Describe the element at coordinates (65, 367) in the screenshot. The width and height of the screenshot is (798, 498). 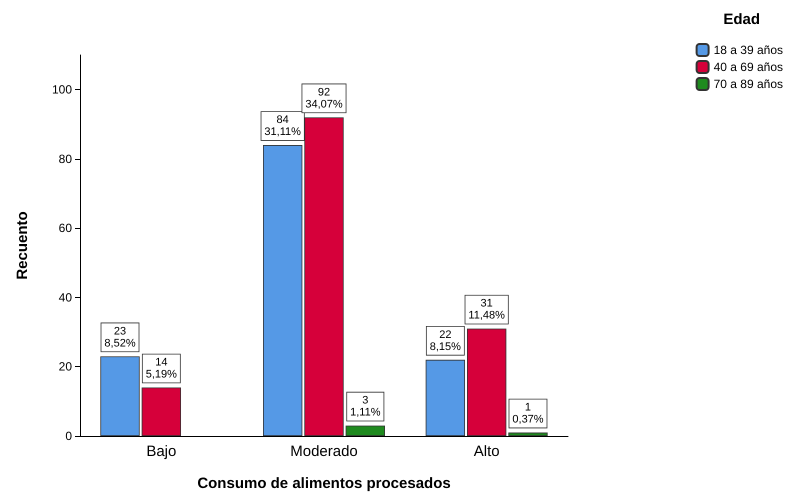
I see `y-tick-label: 20` at that location.